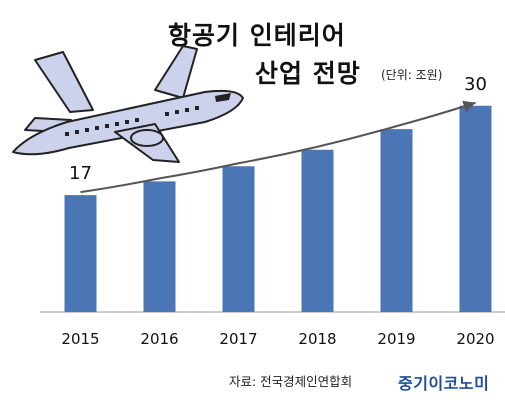 The image size is (505, 400). What do you see at coordinates (444, 383) in the screenshot?
I see `brand-logo: 중기이코노미` at bounding box center [444, 383].